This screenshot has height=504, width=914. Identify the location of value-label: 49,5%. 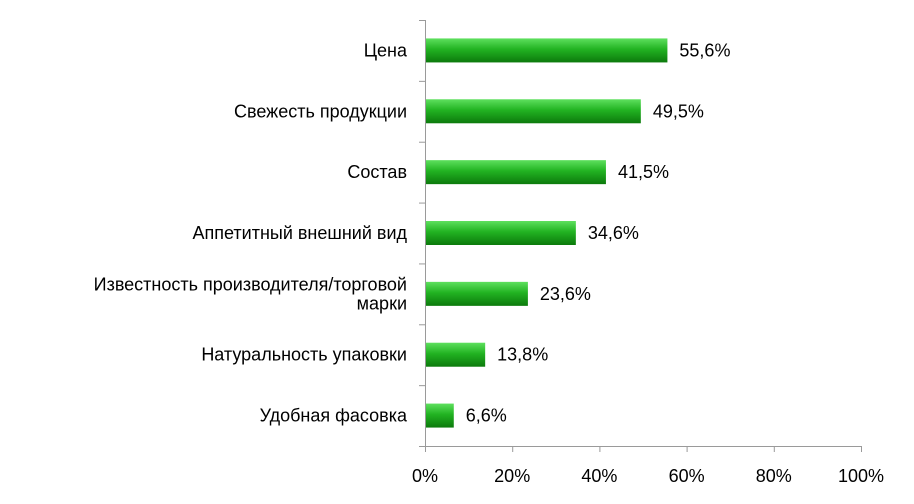
(678, 111).